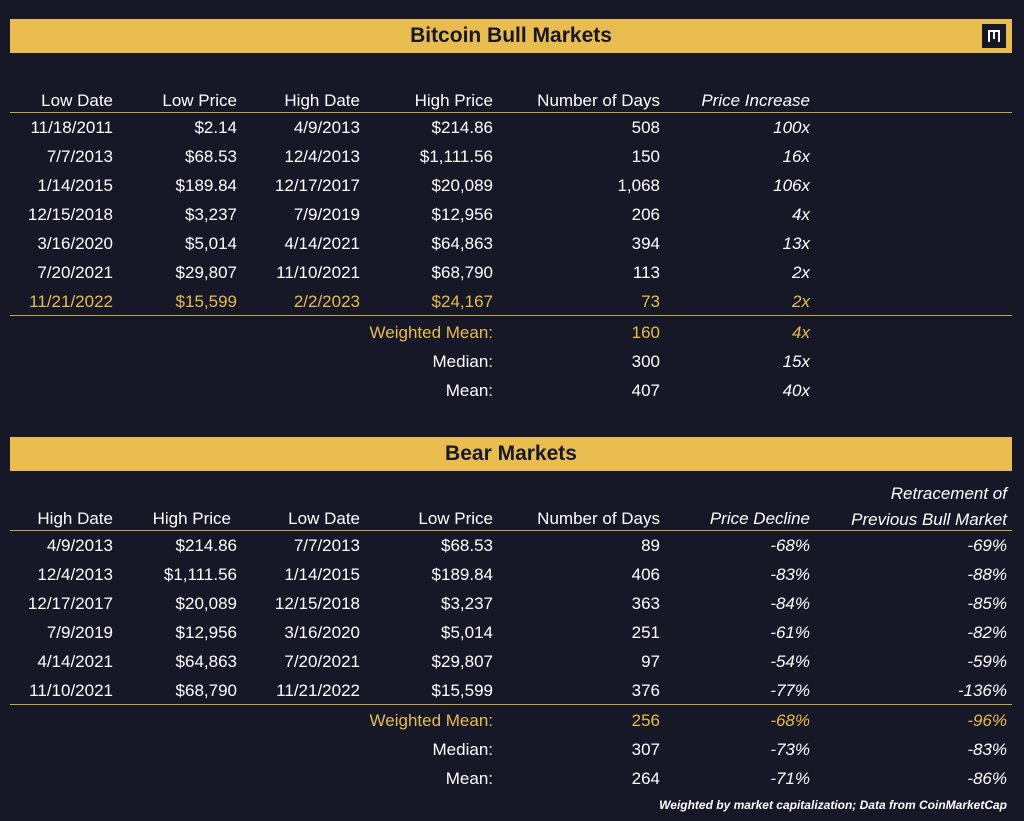 The height and width of the screenshot is (821, 1024). What do you see at coordinates (645, 720) in the screenshot?
I see `bear-summary-cell: 256` at bounding box center [645, 720].